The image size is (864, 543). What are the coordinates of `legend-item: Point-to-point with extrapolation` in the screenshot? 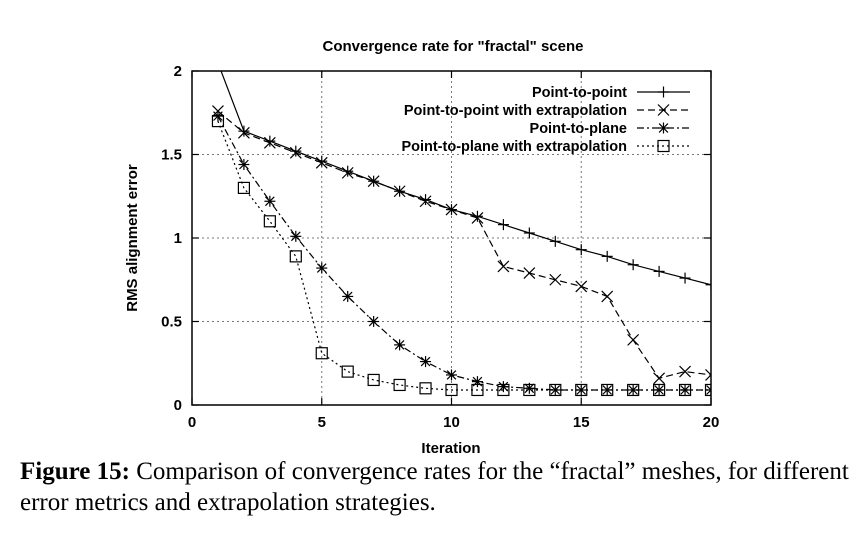 It's located at (547, 111).